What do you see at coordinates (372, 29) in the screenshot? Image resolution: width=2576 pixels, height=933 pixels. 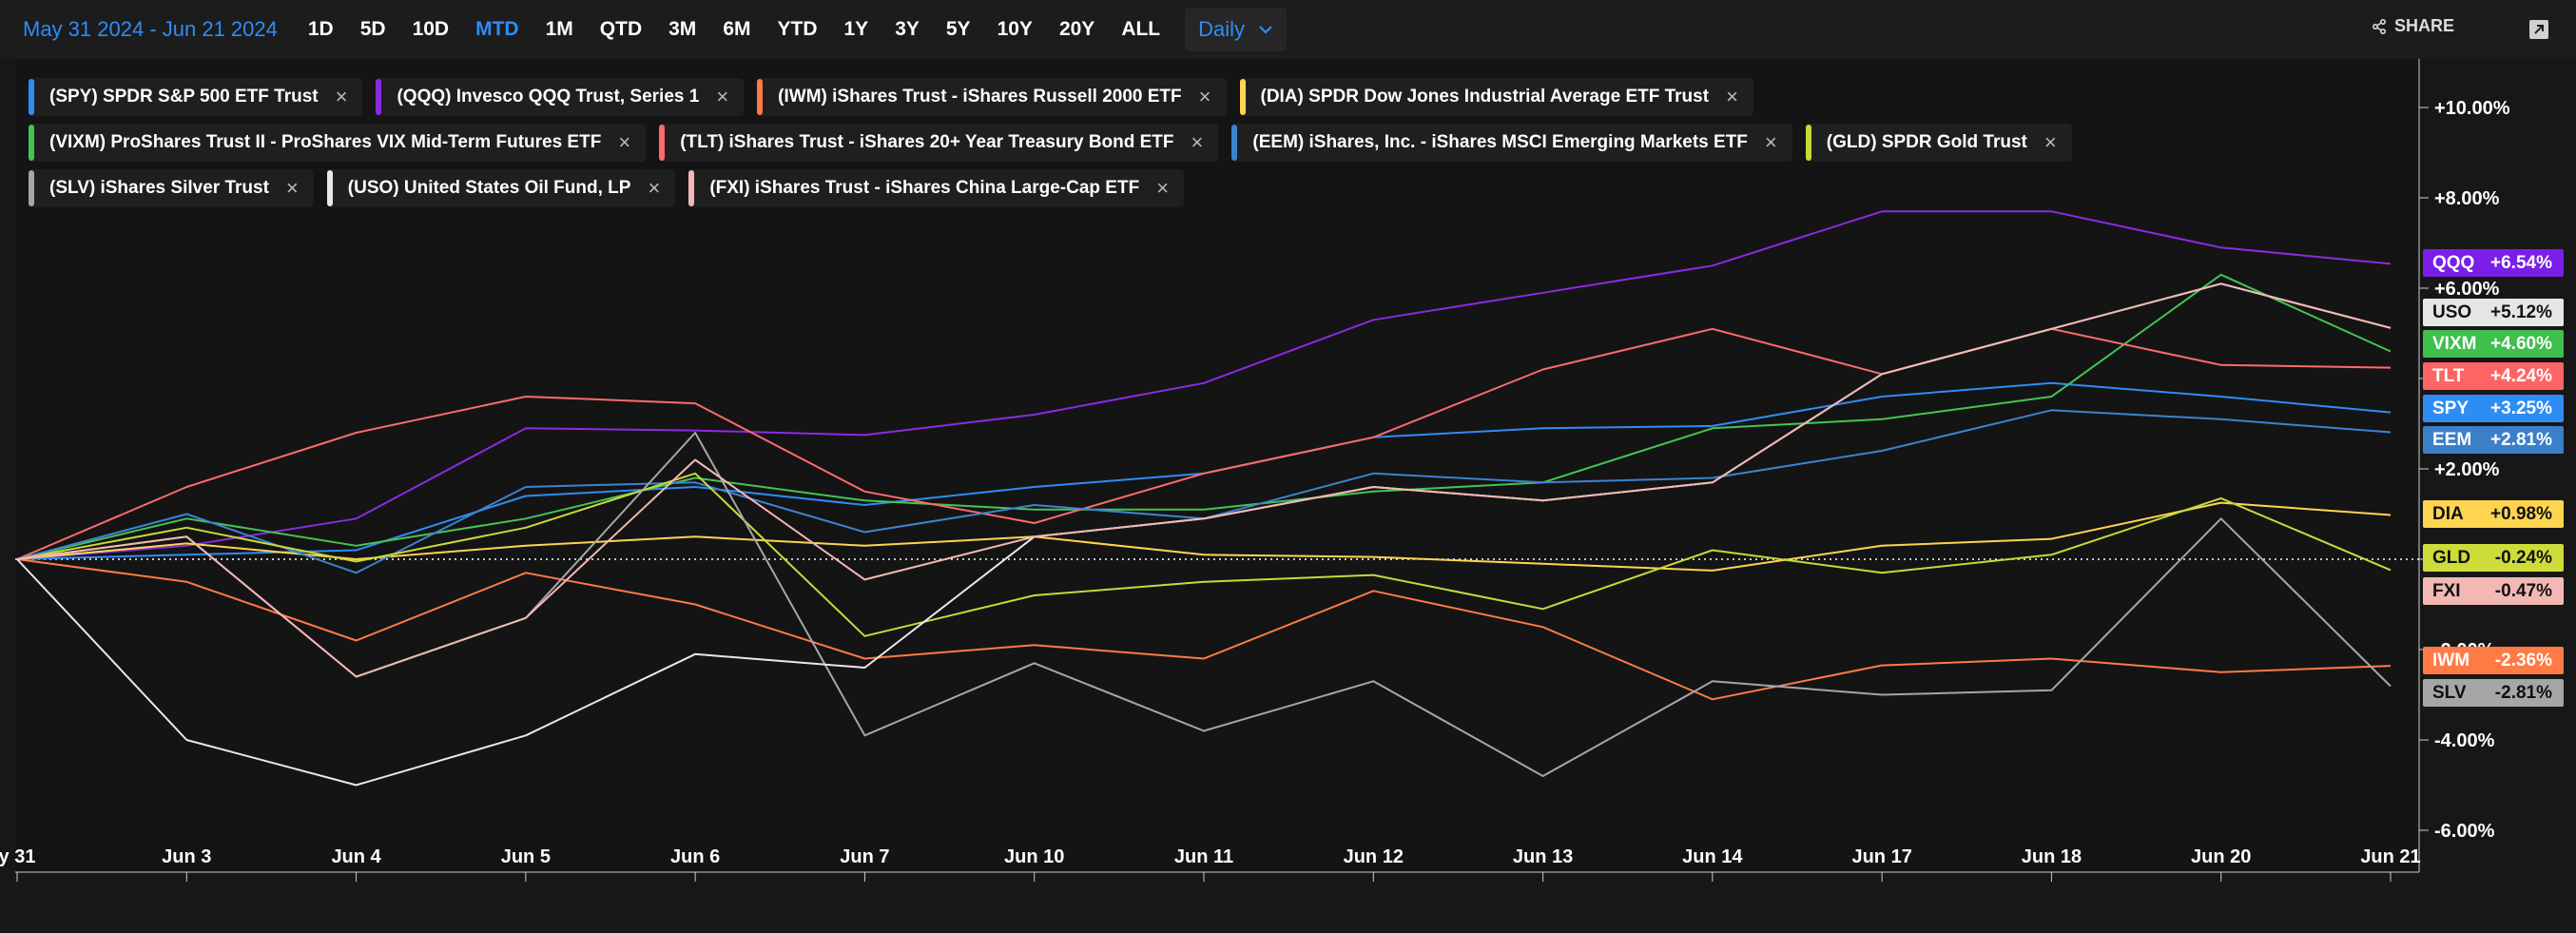 I see `period-5d-button: 5D` at bounding box center [372, 29].